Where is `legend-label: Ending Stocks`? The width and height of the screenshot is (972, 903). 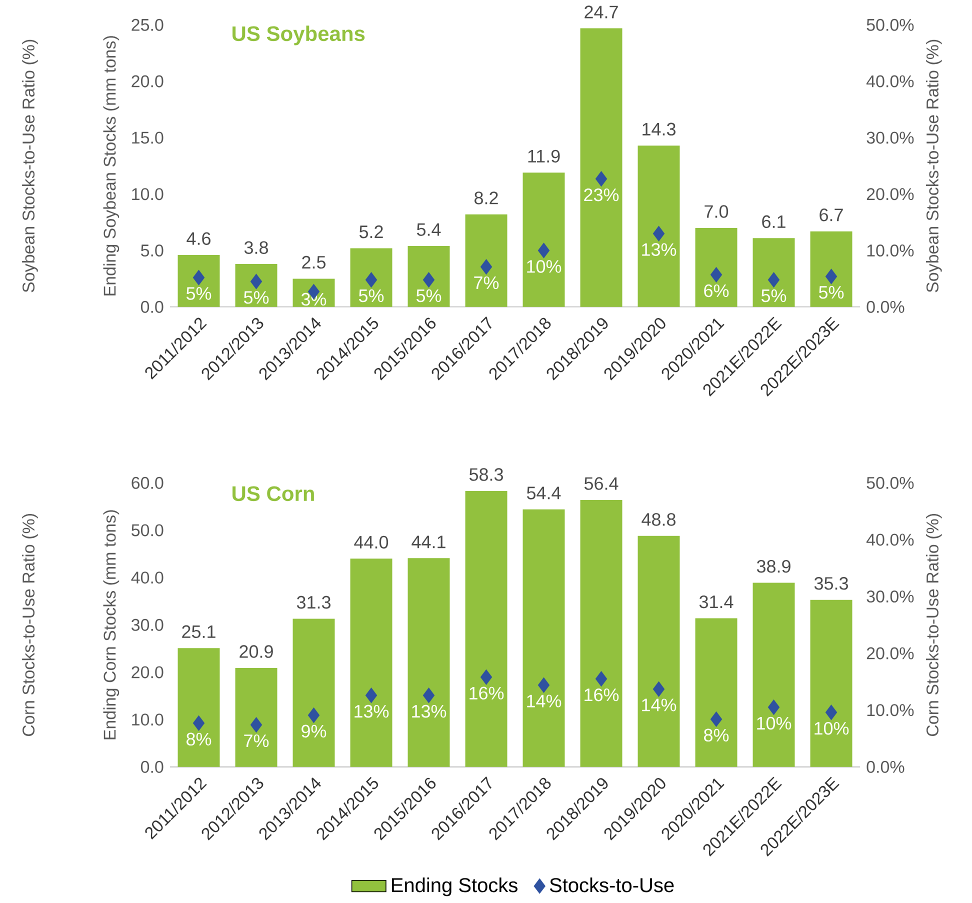 legend-label: Ending Stocks is located at coordinates (455, 887).